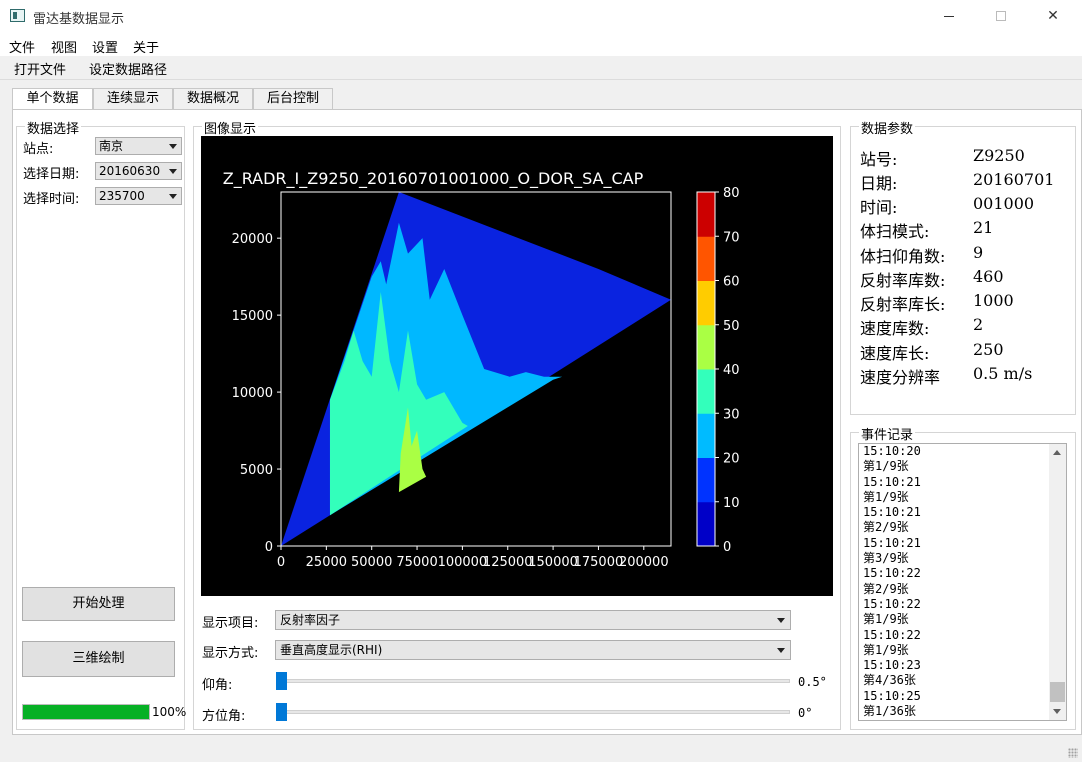 The height and width of the screenshot is (762, 1082). I want to click on window-title: 雷达基数据显示, so click(79, 19).